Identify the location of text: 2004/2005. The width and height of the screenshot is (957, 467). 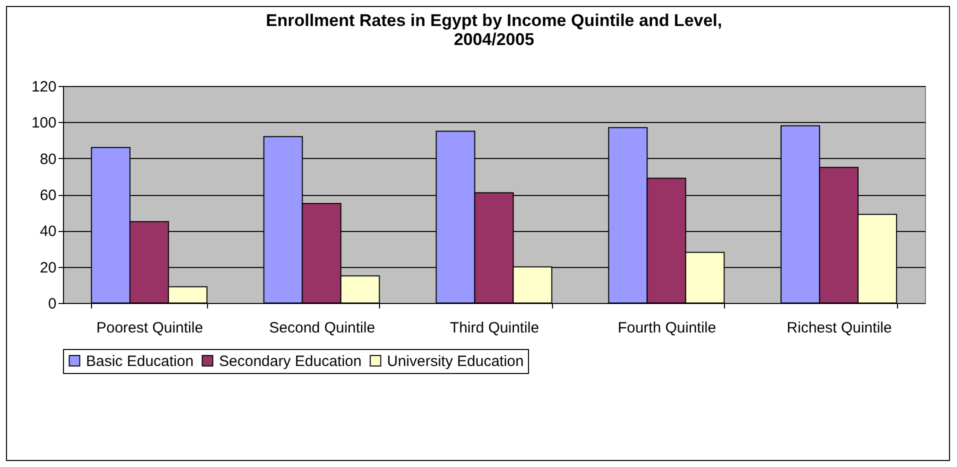
(494, 39).